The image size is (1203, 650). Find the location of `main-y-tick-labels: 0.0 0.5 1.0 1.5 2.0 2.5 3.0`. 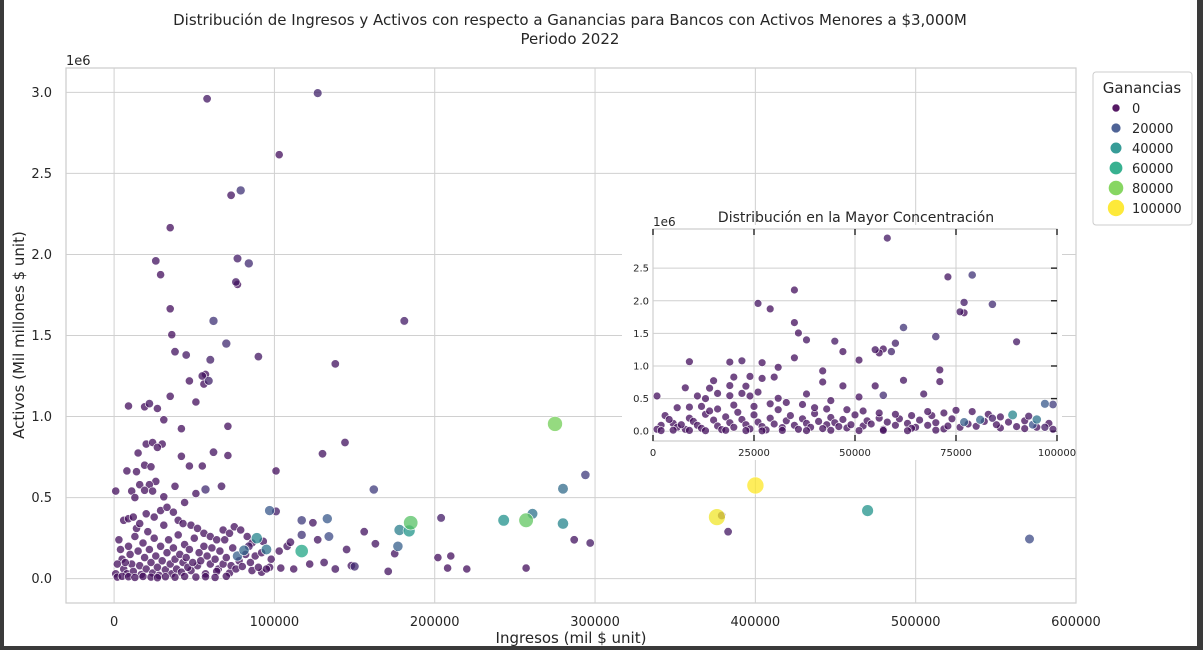

main-y-tick-labels: 0.0 0.5 1.0 1.5 2.0 2.5 3.0 is located at coordinates (41, 336).